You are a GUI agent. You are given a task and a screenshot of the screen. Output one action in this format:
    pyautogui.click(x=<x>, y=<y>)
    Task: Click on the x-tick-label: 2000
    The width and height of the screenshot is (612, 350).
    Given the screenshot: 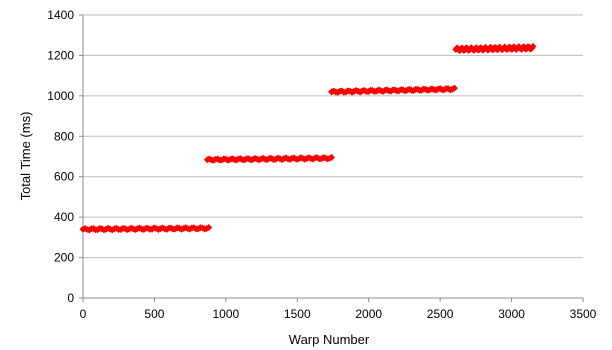 What is the action you would take?
    pyautogui.click(x=368, y=314)
    